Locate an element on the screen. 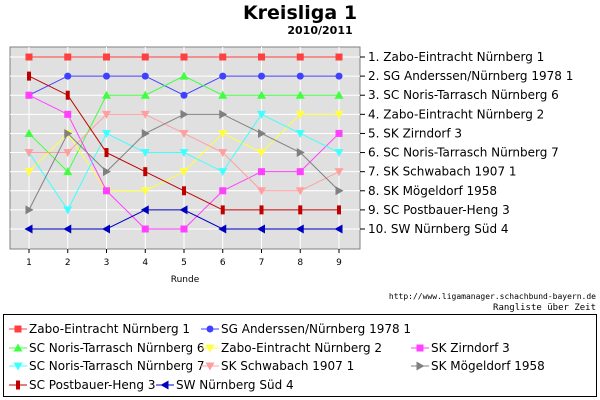 Image resolution: width=600 pixels, height=400 pixels. chart-subtitle: 2010/2011 is located at coordinates (320, 30).